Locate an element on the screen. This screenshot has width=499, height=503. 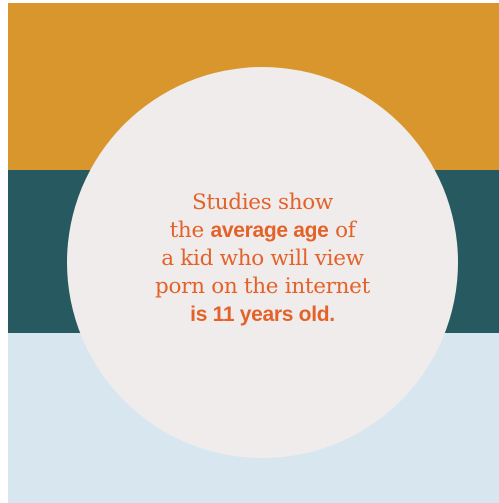
quote-line-2-start: the is located at coordinates (190, 230).